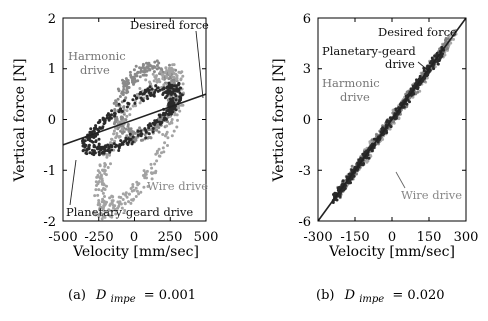 The width and height of the screenshot is (488, 321). What do you see at coordinates (206, 237) in the screenshot?
I see `x-tick-label-a: 500` at bounding box center [206, 237].